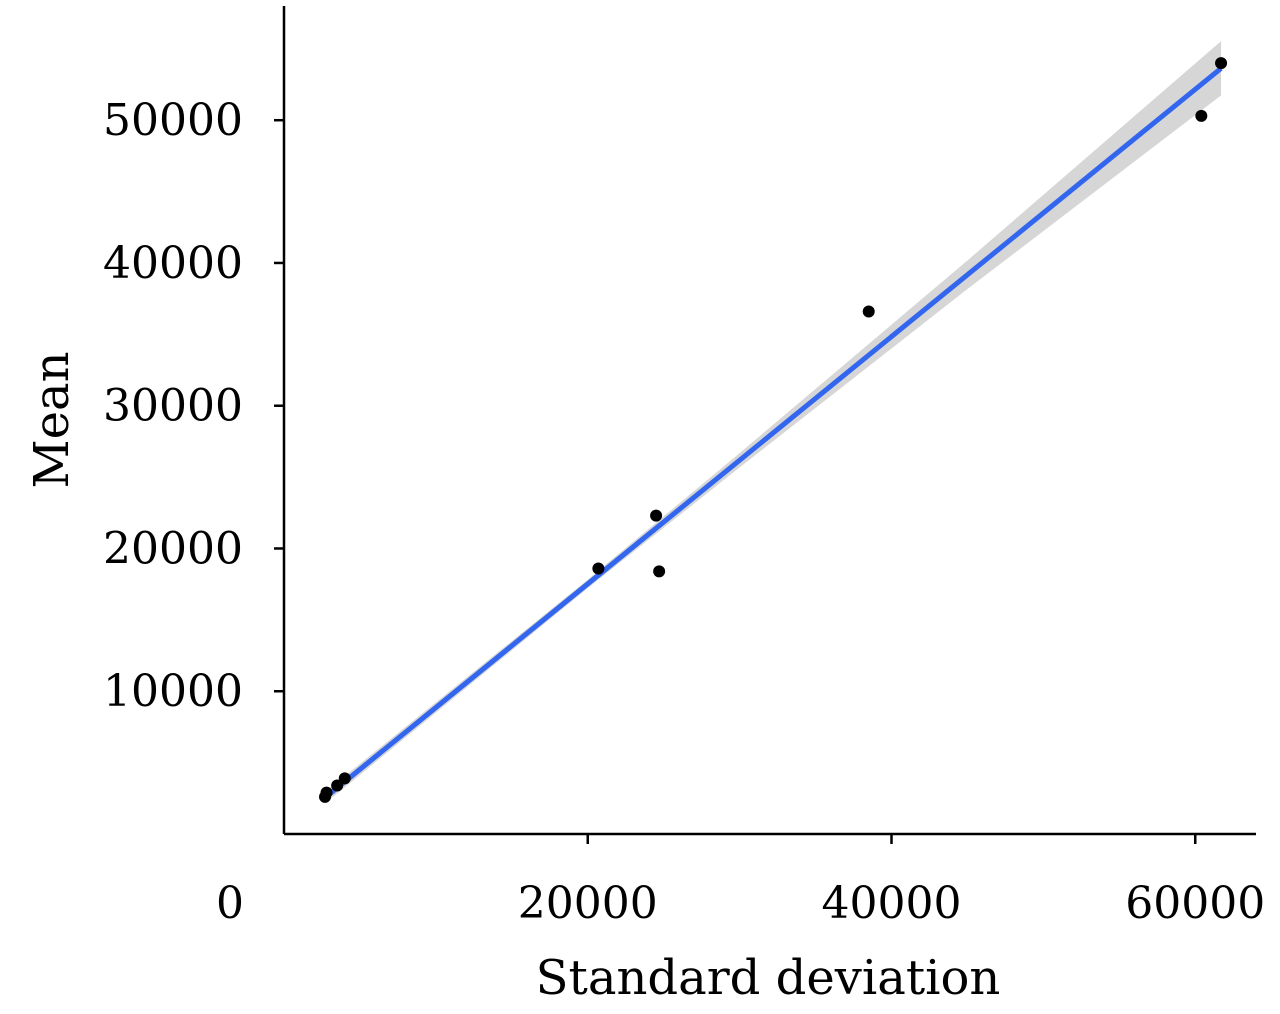  What do you see at coordinates (173, 406) in the screenshot?
I see `y-tick-label: 30000` at bounding box center [173, 406].